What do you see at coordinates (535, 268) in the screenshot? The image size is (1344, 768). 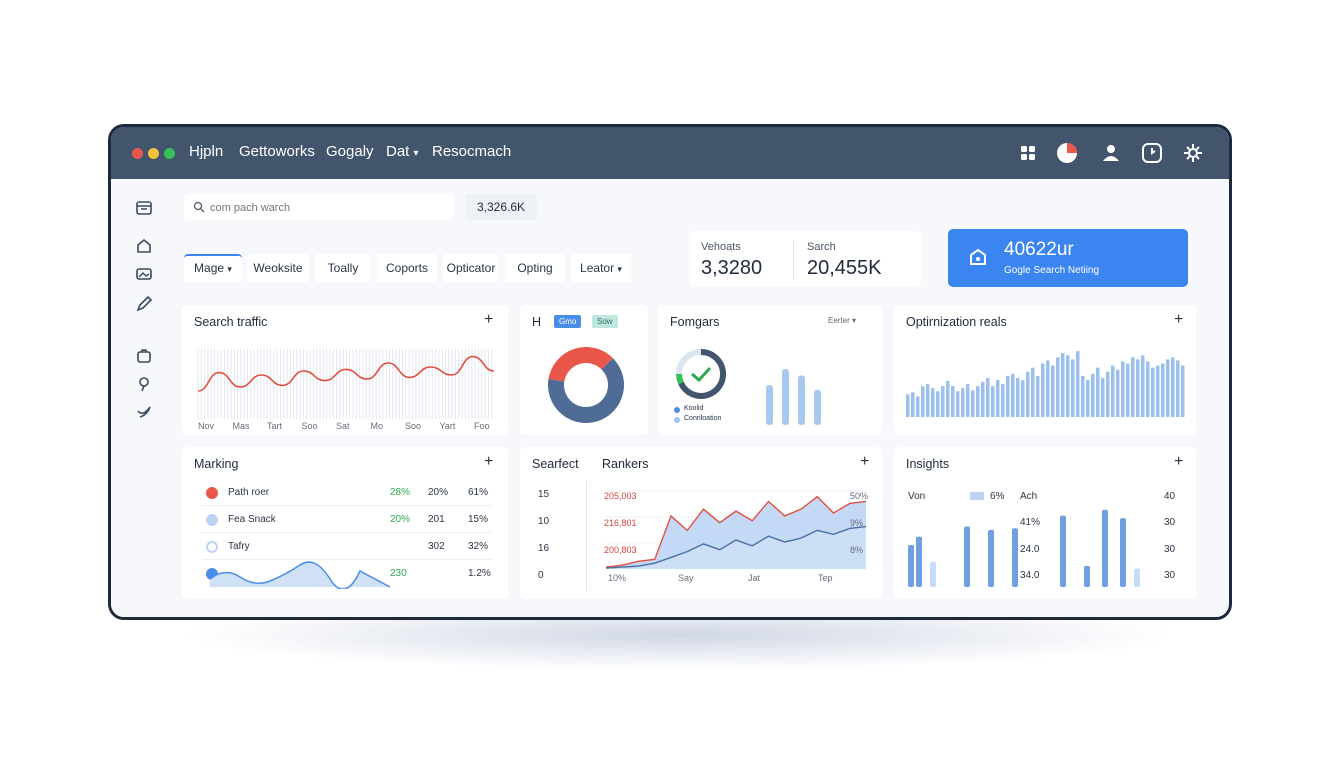 I see `tab-opting: Opting` at bounding box center [535, 268].